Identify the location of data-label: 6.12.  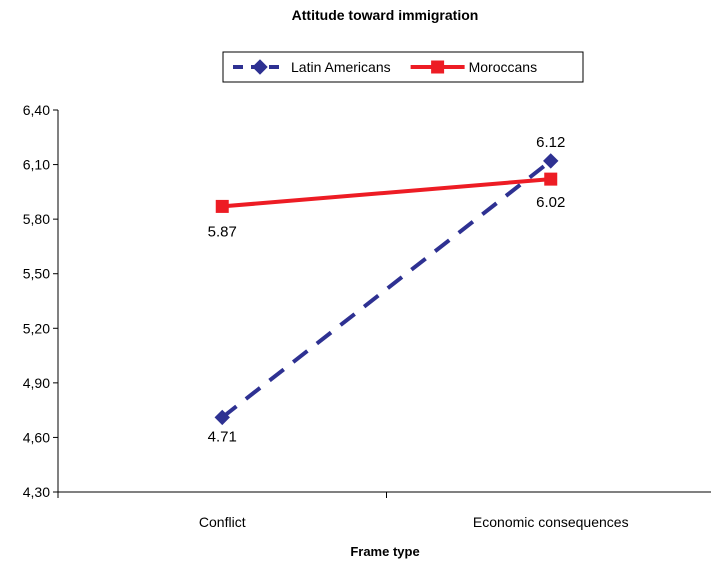
(550, 142).